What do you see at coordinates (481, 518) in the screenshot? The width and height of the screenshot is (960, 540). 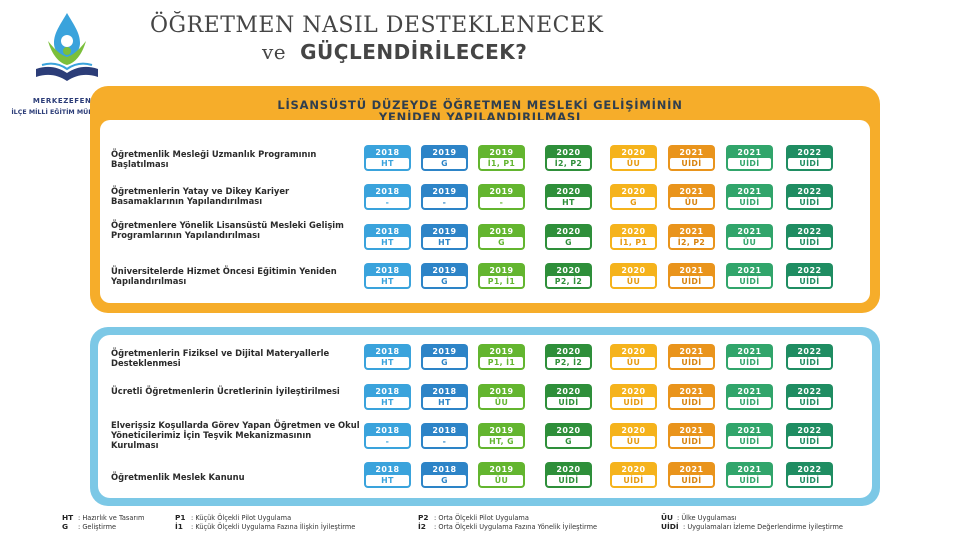 I see `legend-text: : Orta Ölçekli Pilot Uygulama` at bounding box center [481, 518].